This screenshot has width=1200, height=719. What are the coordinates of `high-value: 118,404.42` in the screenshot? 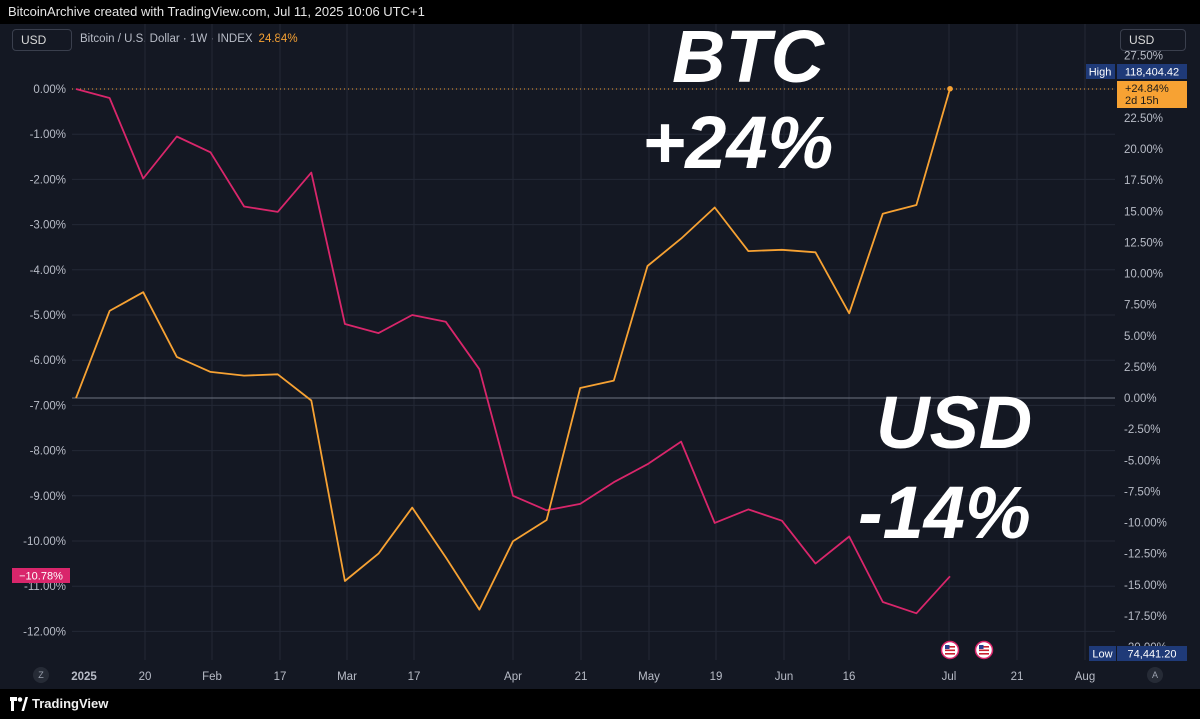 It's located at (1152, 73).